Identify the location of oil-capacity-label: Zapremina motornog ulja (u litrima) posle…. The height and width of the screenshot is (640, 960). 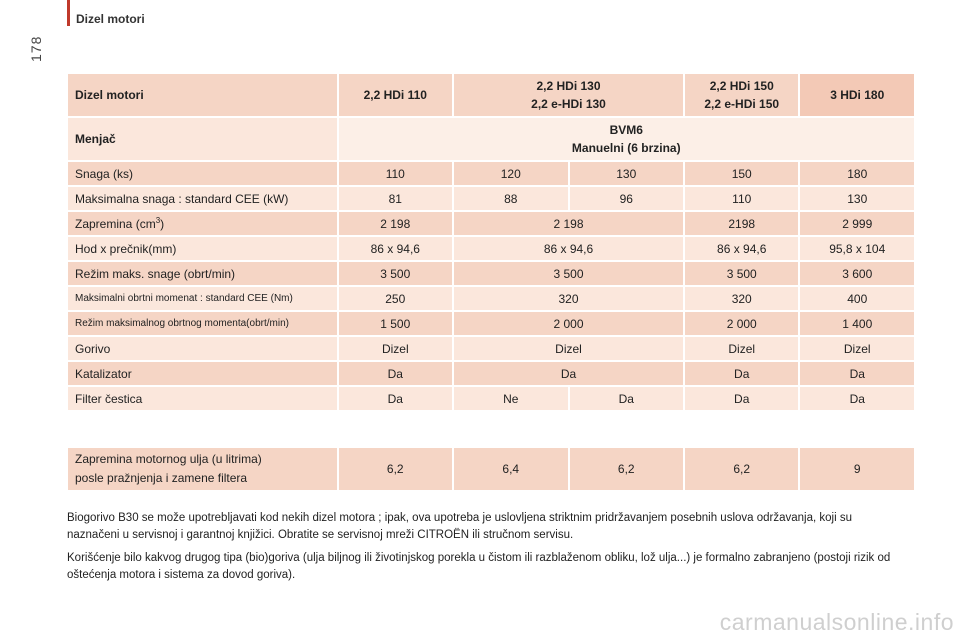
(202, 469).